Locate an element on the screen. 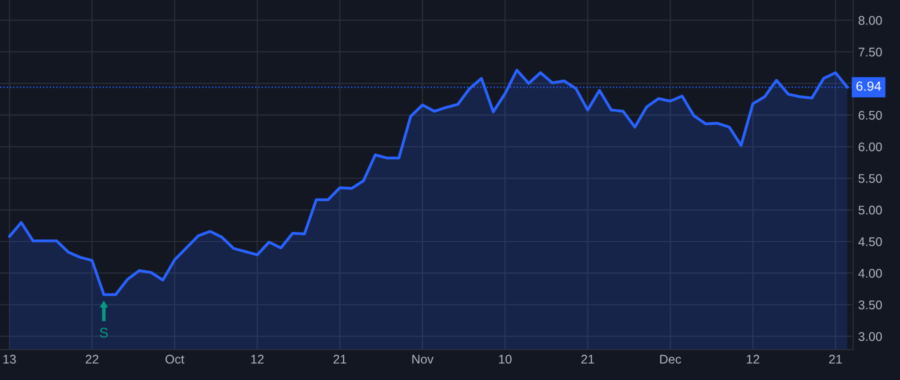 The width and height of the screenshot is (900, 380). y-tick-label: 6.50 is located at coordinates (870, 115).